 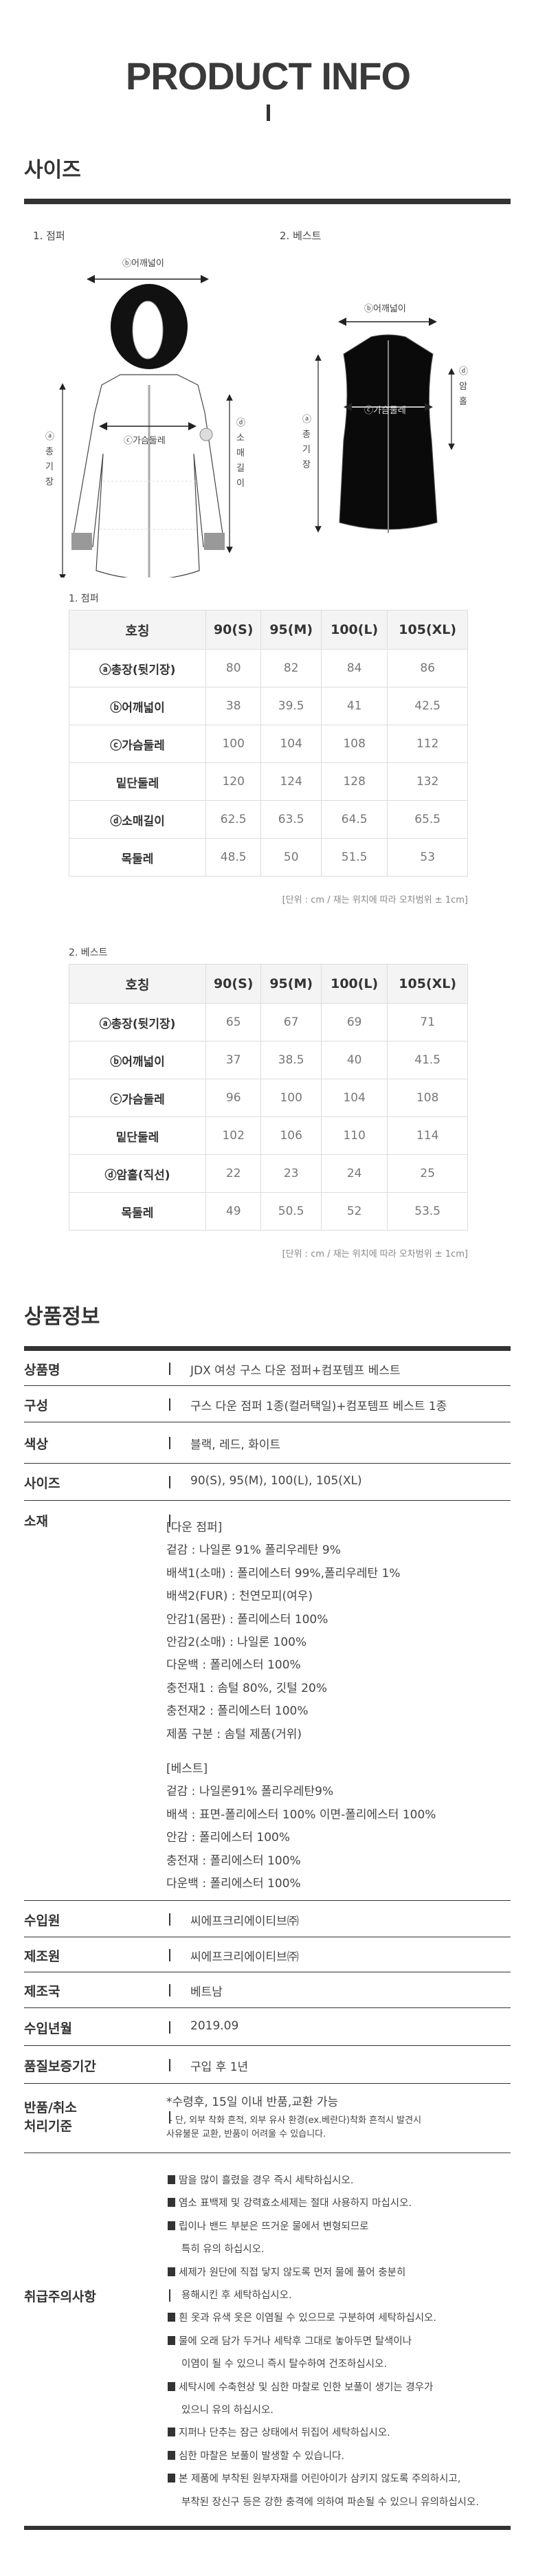 I want to click on care-item: 지퍼나 단추는 잠근 상태에서 뒤집어 세탁하십시오., so click(x=279, y=2432).